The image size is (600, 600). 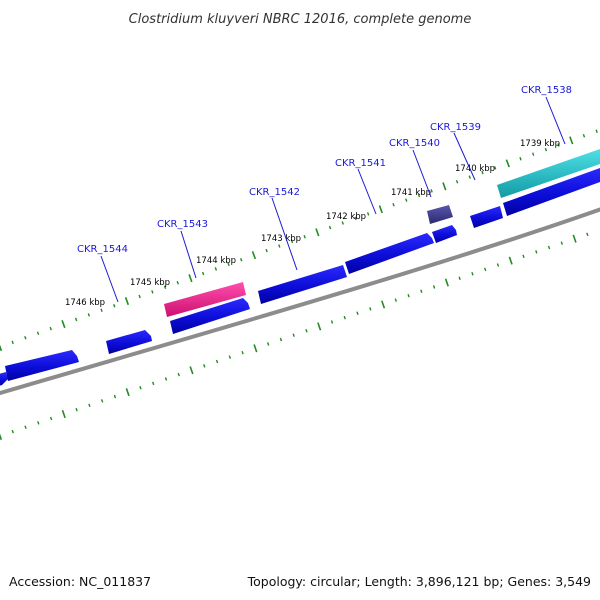 What do you see at coordinates (182, 224) in the screenshot?
I see `gene-label-ckr-1543: CKR_1543` at bounding box center [182, 224].